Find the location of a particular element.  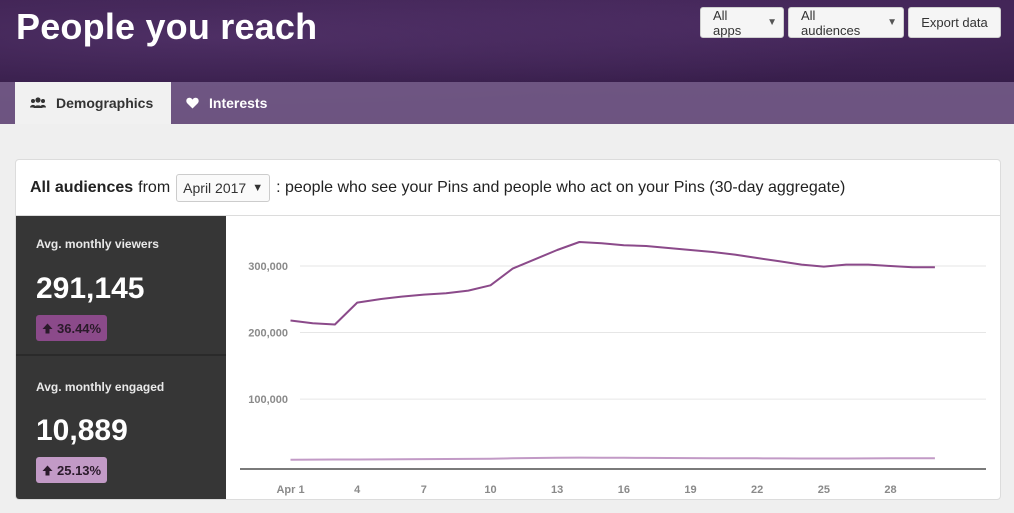

page-title: People you reach is located at coordinates (167, 26).